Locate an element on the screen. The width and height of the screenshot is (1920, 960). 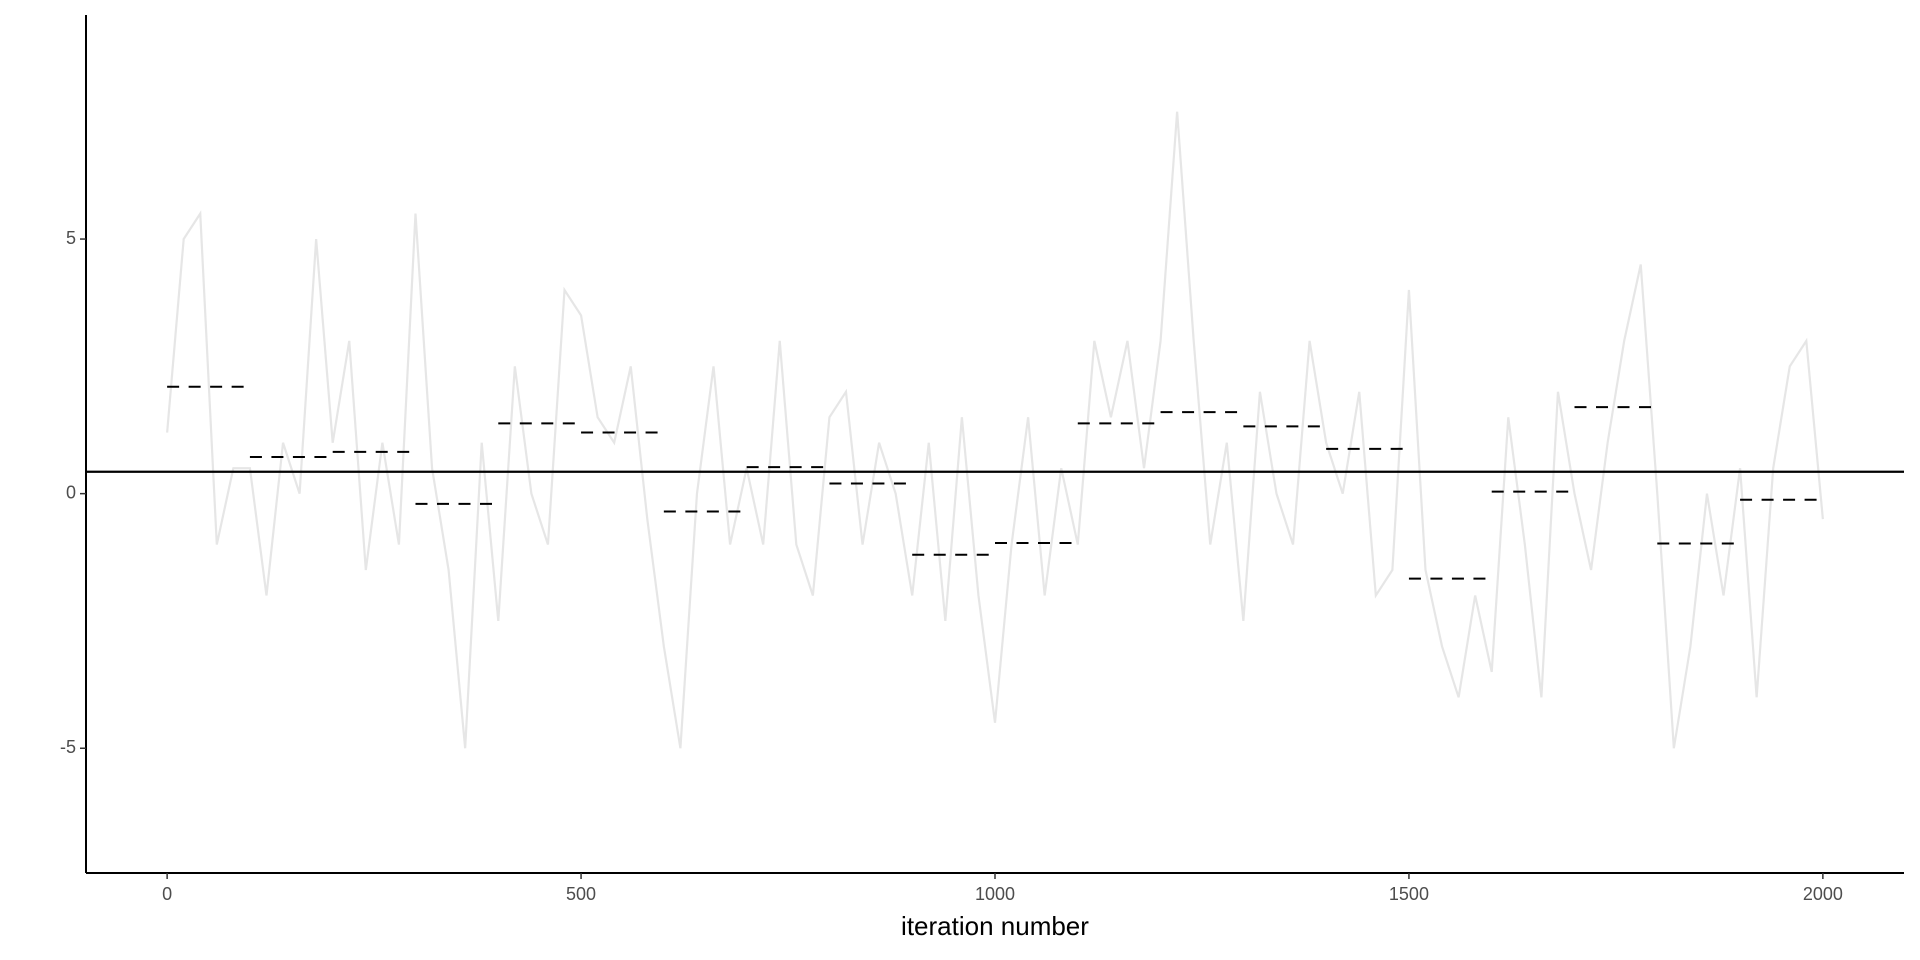
y-tick-label: -5 is located at coordinates (68, 747).